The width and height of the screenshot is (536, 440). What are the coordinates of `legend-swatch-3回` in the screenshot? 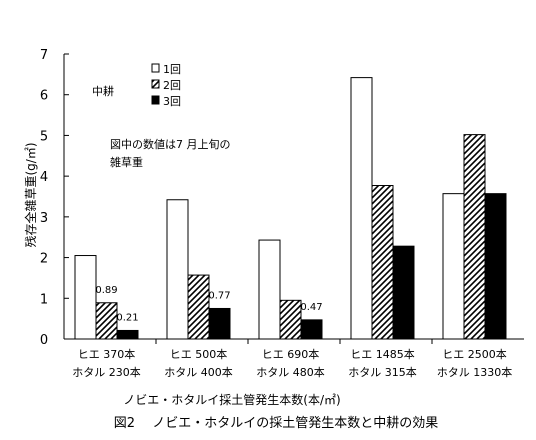 It's located at (155, 100).